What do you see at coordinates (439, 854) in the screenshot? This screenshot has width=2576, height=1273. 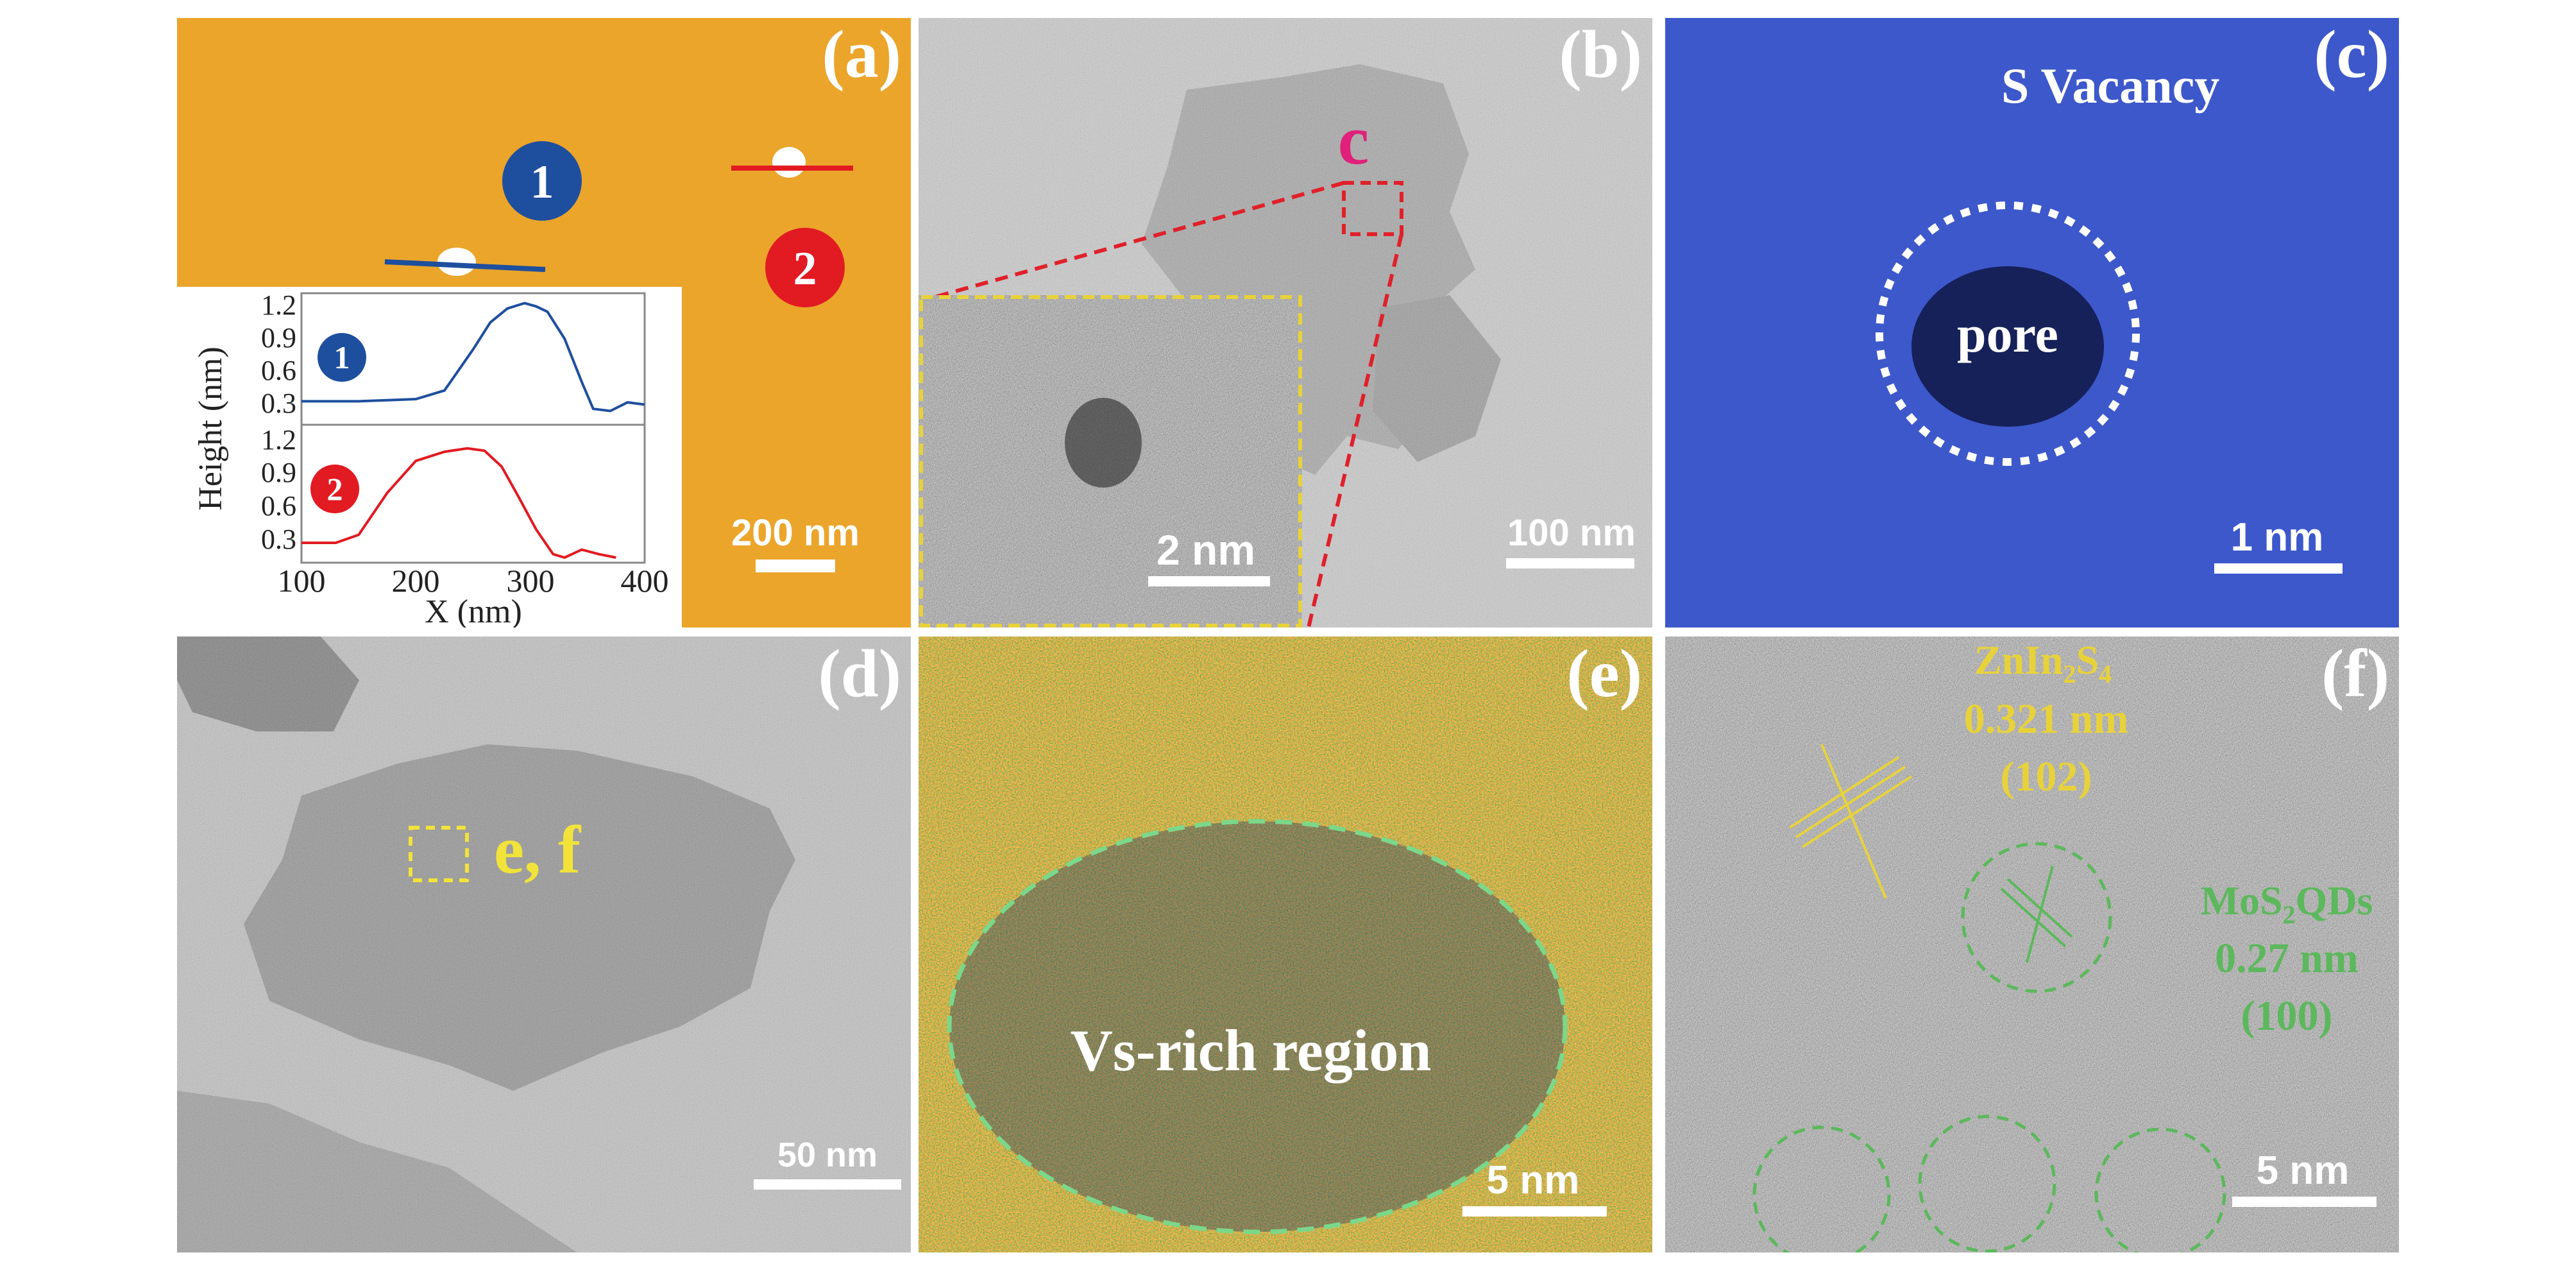 I see `roi-box-ef` at bounding box center [439, 854].